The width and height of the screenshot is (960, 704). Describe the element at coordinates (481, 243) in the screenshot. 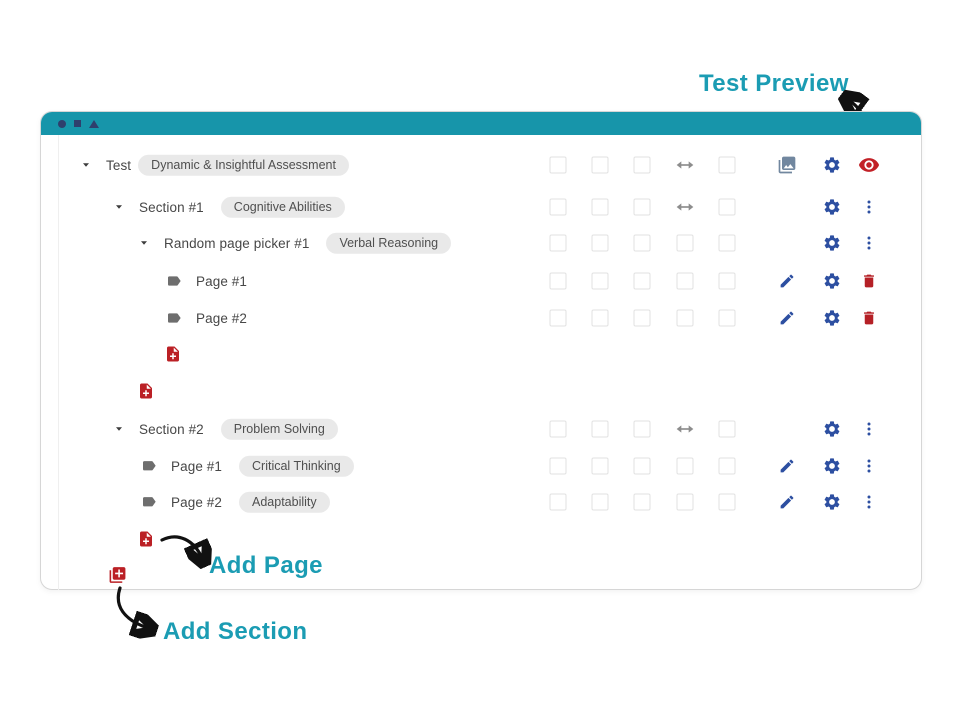

I see `tree-row-random-page-picker: Random page picker #1 Verbal Reasoning` at that location.